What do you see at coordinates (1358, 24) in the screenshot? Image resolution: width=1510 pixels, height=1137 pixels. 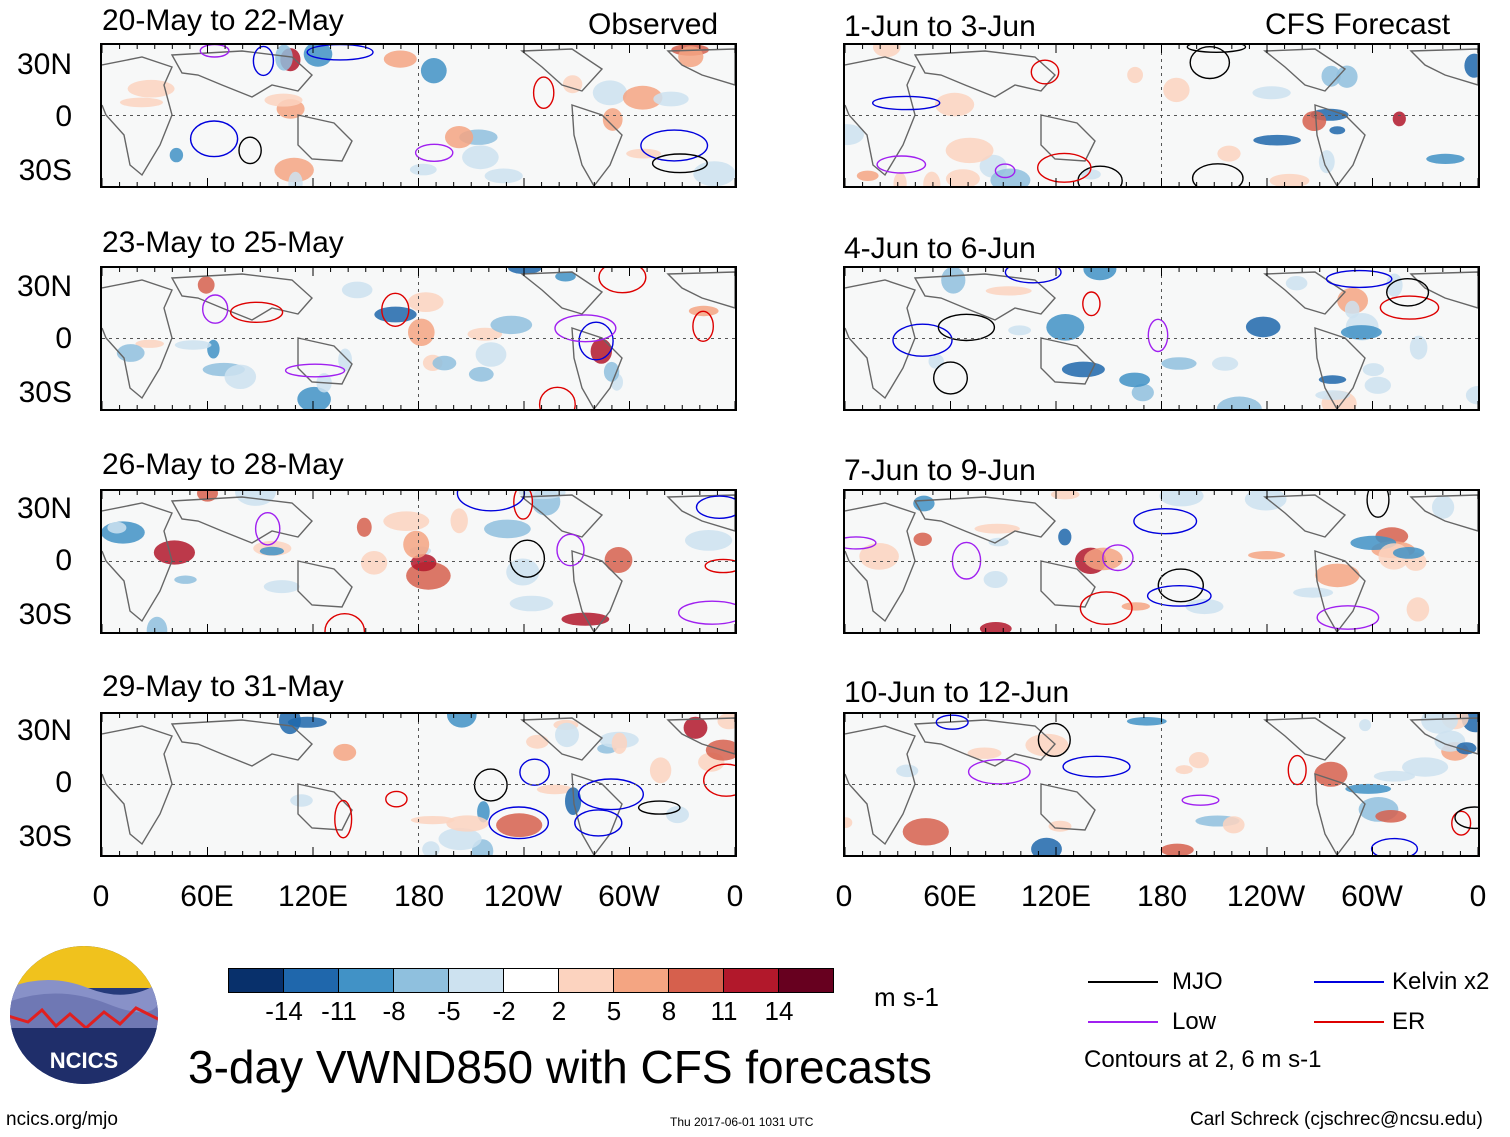 I see `forecast-label: CFS Forecast` at bounding box center [1358, 24].